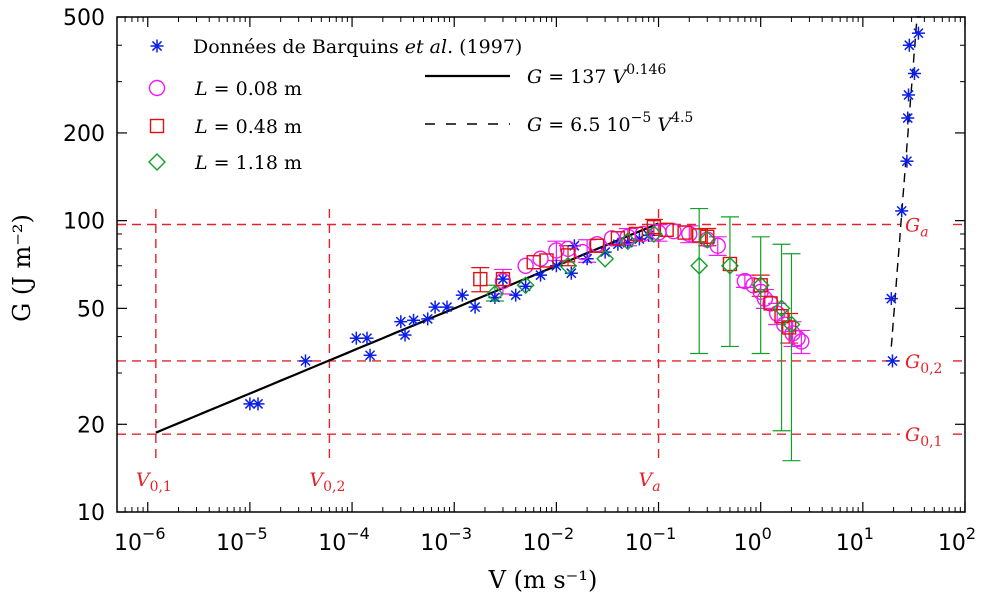 Image resolution: width=991 pixels, height=595 pixels. Describe the element at coordinates (140, 540) in the screenshot. I see `x-tick-label: 10⁻⁶` at that location.